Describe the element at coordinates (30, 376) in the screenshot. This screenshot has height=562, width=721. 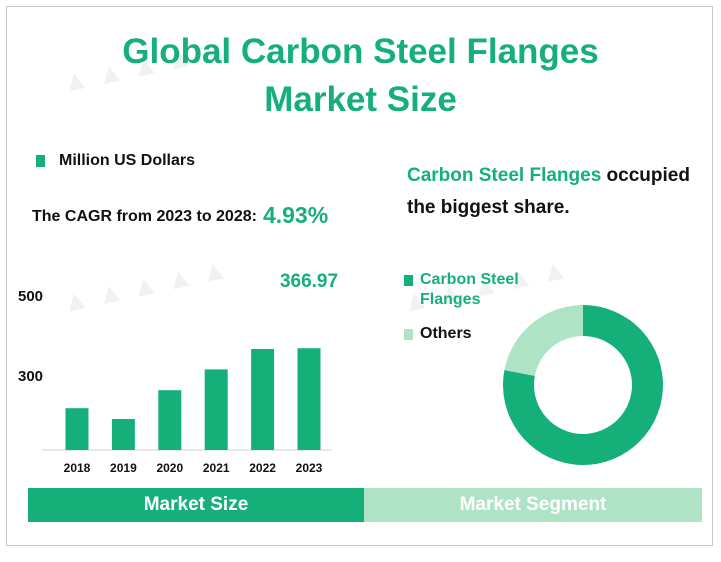
I see `y-tick-label: 300` at that location.